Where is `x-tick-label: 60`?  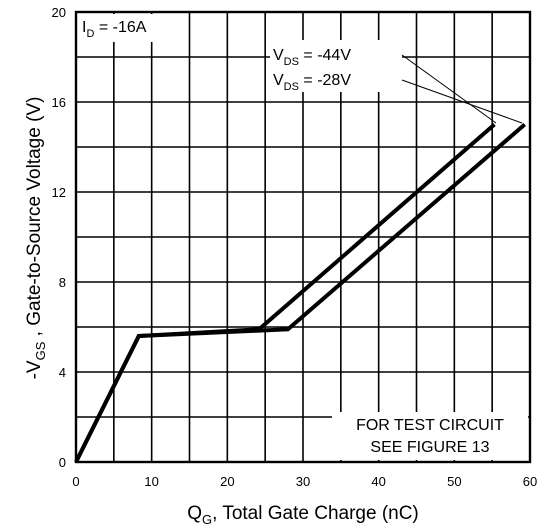
x-tick-label: 60 is located at coordinates (530, 481).